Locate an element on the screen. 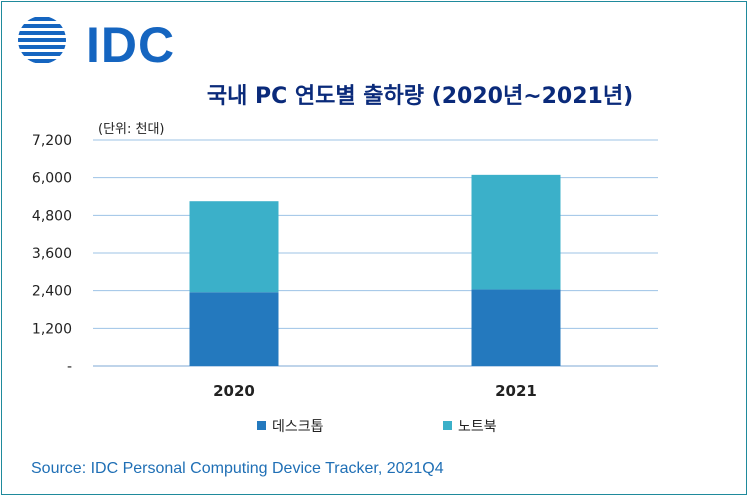 The image size is (750, 498). bar-desktop-2020 is located at coordinates (234, 329).